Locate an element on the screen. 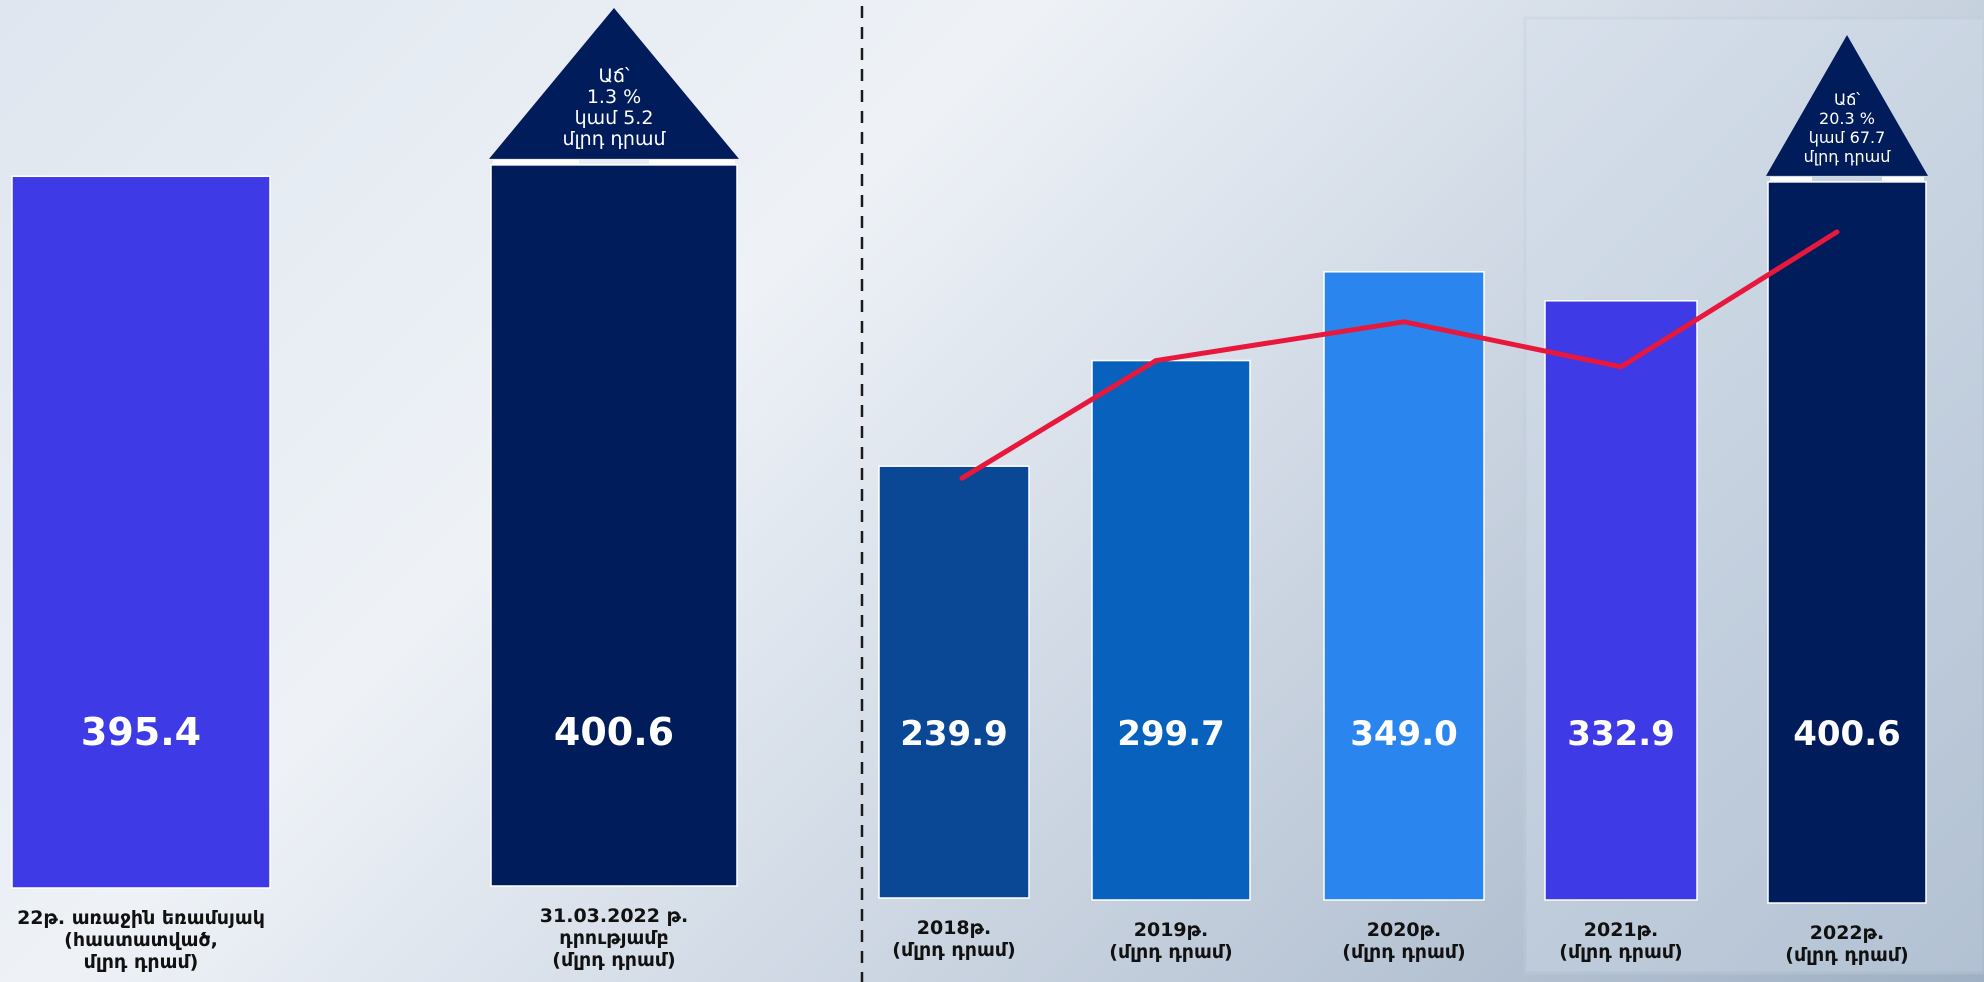 The image size is (1984, 982). bar-value-label-2: 239.9 is located at coordinates (954, 734).